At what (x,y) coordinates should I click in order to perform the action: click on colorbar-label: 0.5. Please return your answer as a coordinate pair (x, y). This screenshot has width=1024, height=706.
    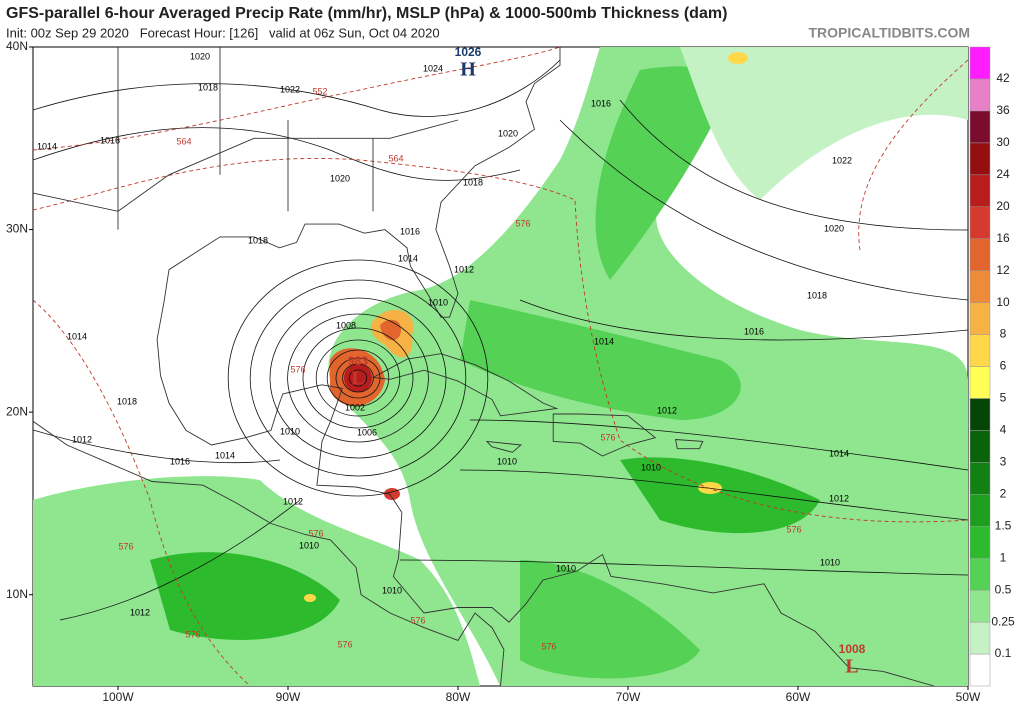
    Looking at the image, I should click on (1003, 589).